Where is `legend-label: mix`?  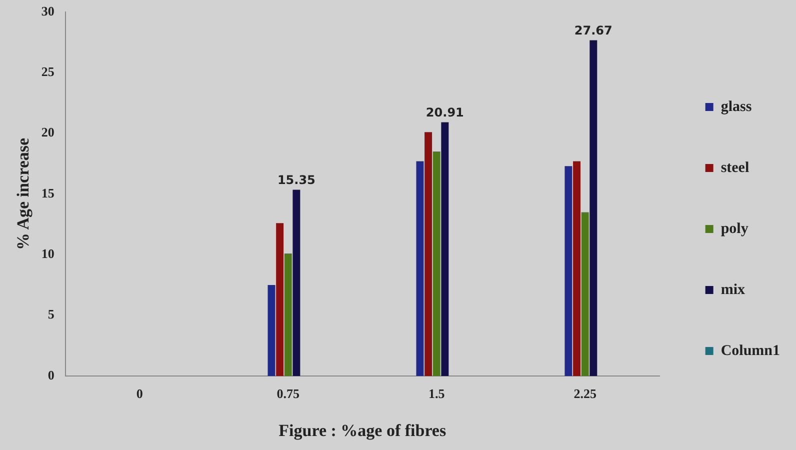 legend-label: mix is located at coordinates (733, 290).